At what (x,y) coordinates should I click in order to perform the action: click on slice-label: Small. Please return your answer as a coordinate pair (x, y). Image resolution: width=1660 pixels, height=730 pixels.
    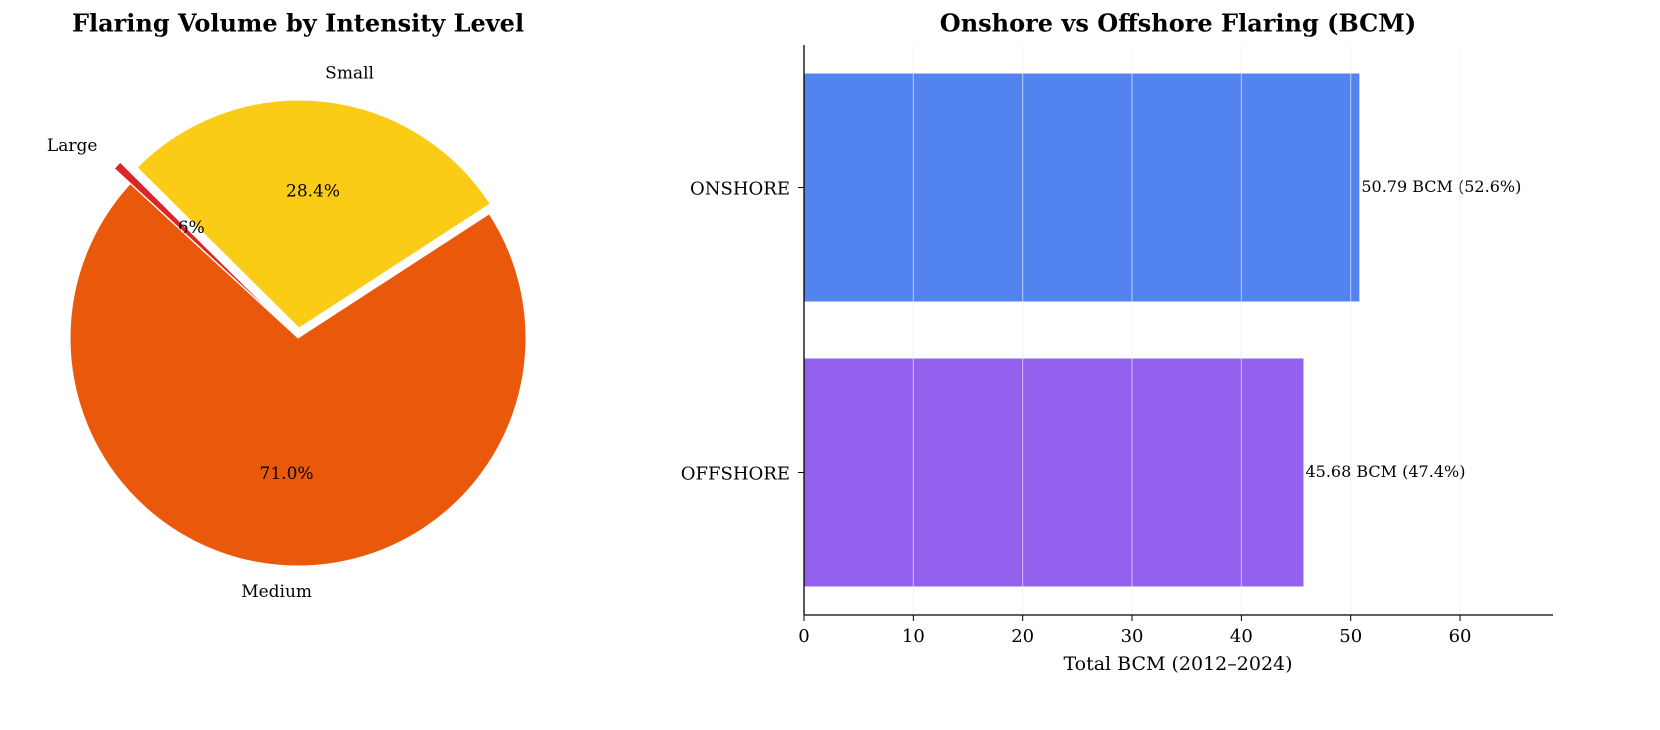
    Looking at the image, I should click on (349, 74).